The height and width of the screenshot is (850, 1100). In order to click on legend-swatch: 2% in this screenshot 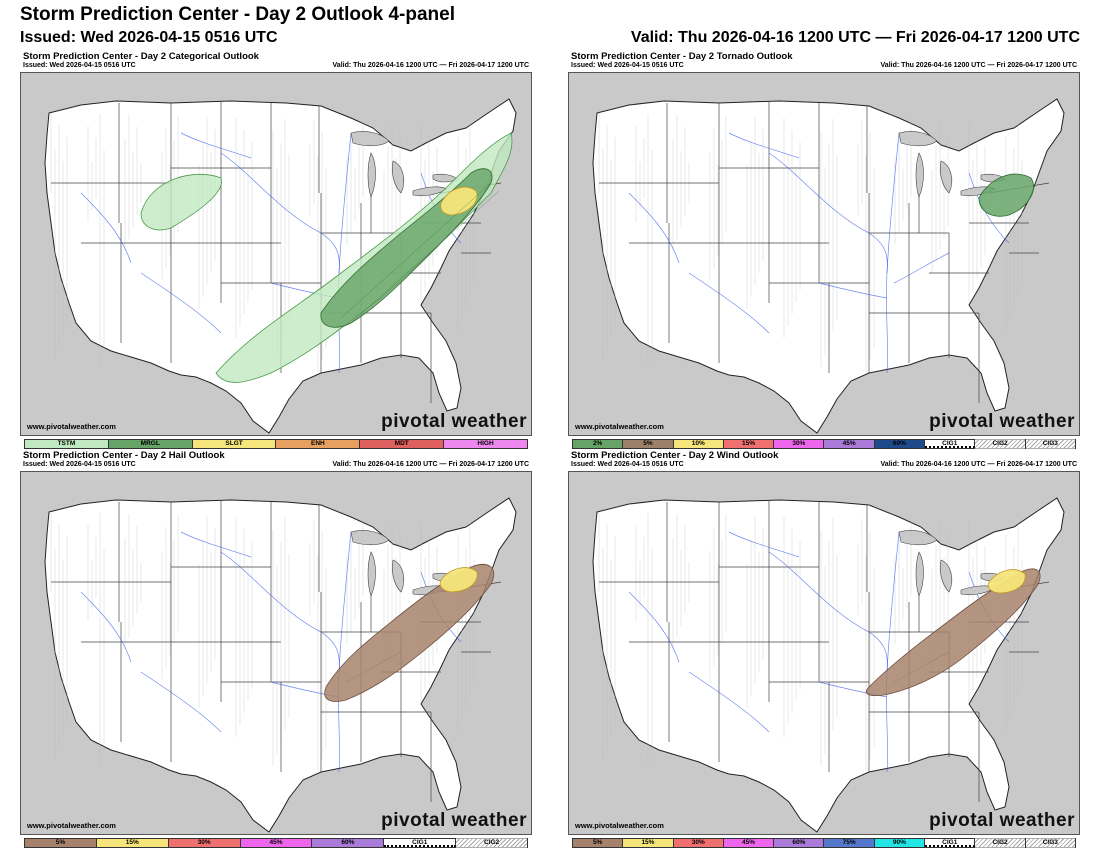, I will do `click(598, 444)`.